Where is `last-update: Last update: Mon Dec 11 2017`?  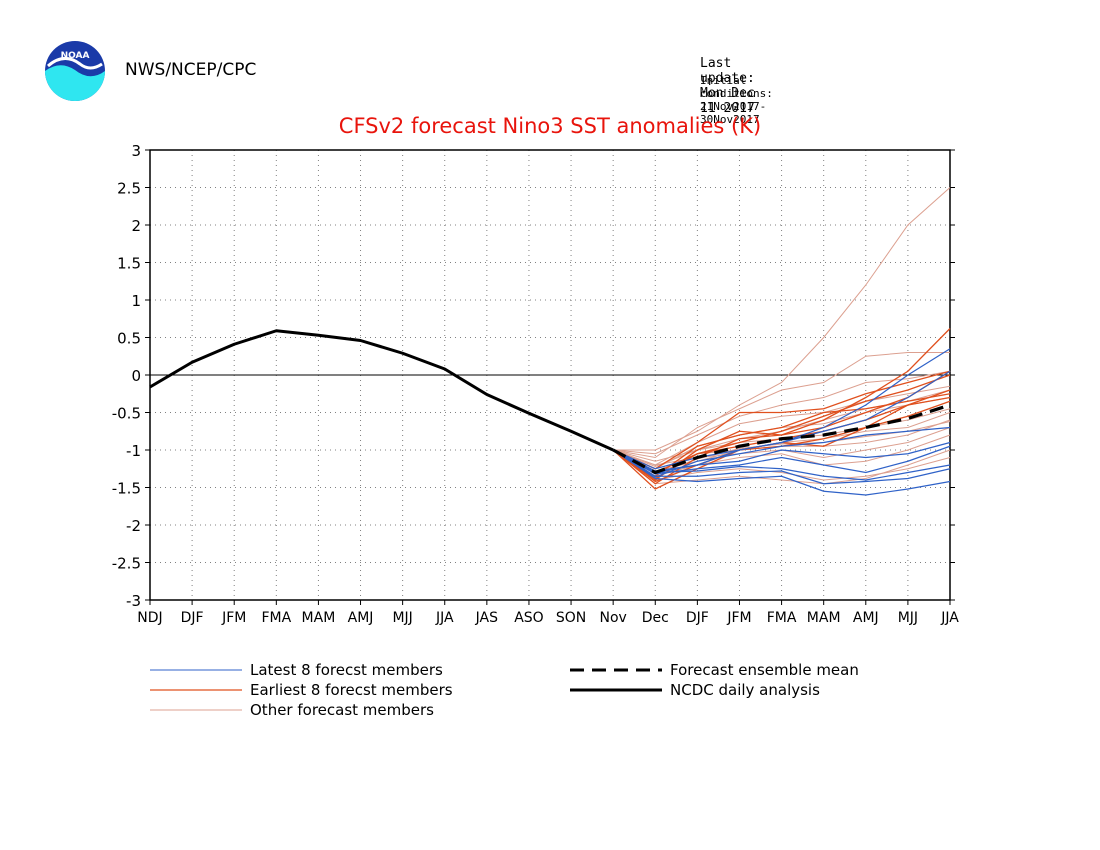
last-update: Last update: Mon Dec 11 2017 is located at coordinates (727, 86).